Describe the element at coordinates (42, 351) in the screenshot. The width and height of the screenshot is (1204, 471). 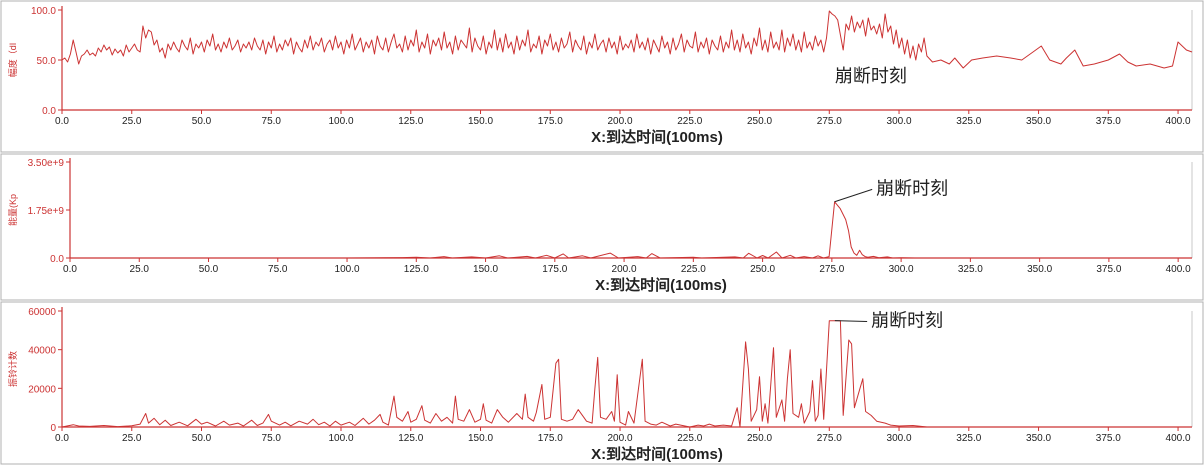
I see `y-tick-label: 40000` at that location.